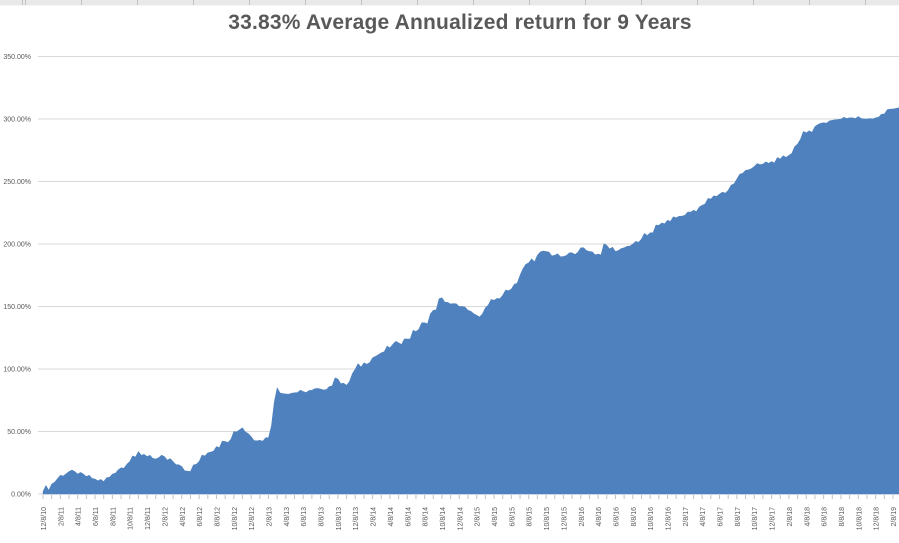  I want to click on x-axis-label: 4/8/16, so click(599, 517).